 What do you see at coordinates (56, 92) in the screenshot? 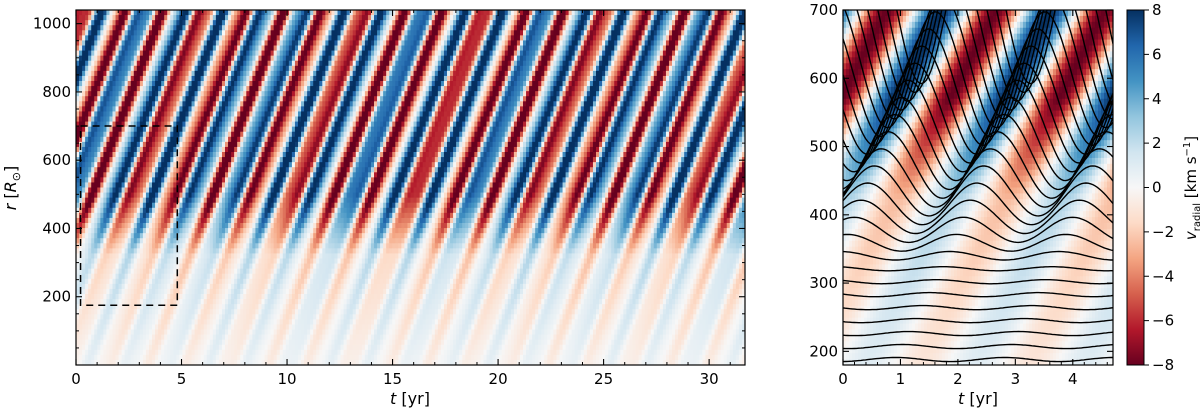
I see `left-ytick-label: 800` at bounding box center [56, 92].